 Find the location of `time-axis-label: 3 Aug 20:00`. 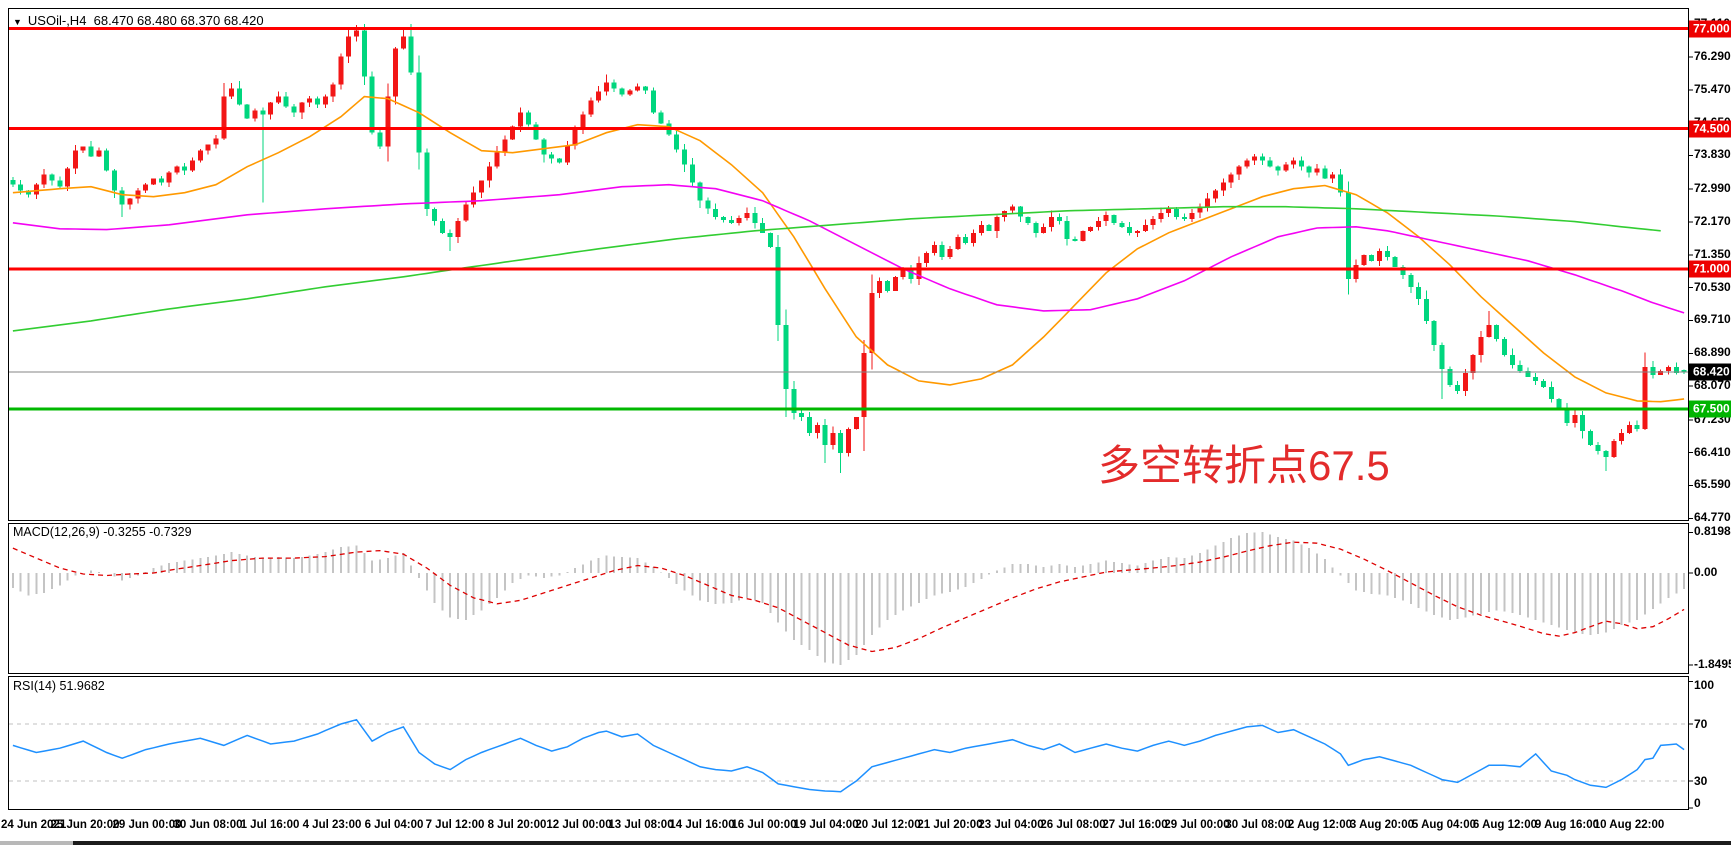

time-axis-label: 3 Aug 20:00 is located at coordinates (1382, 825).